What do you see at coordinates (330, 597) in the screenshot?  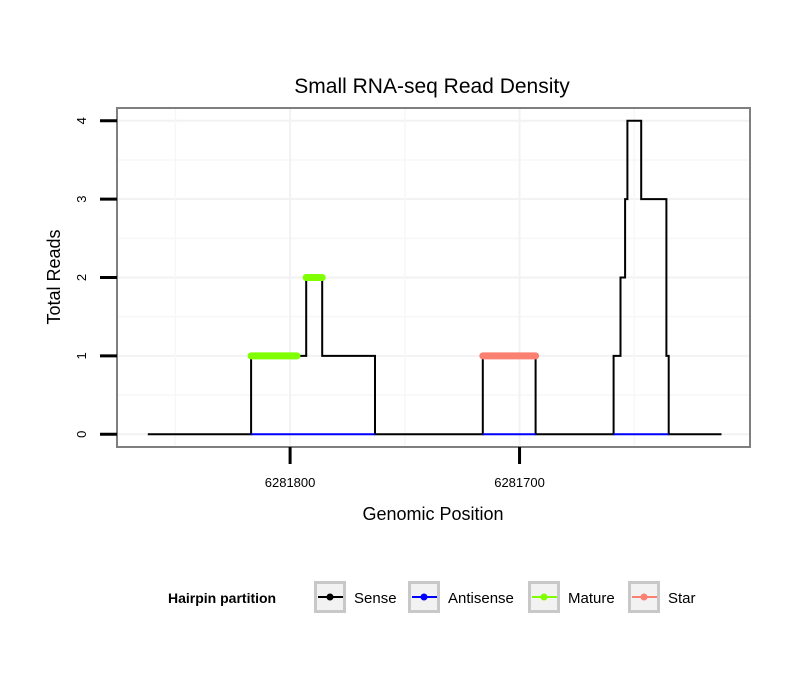 I see `legend-point-sense` at bounding box center [330, 597].